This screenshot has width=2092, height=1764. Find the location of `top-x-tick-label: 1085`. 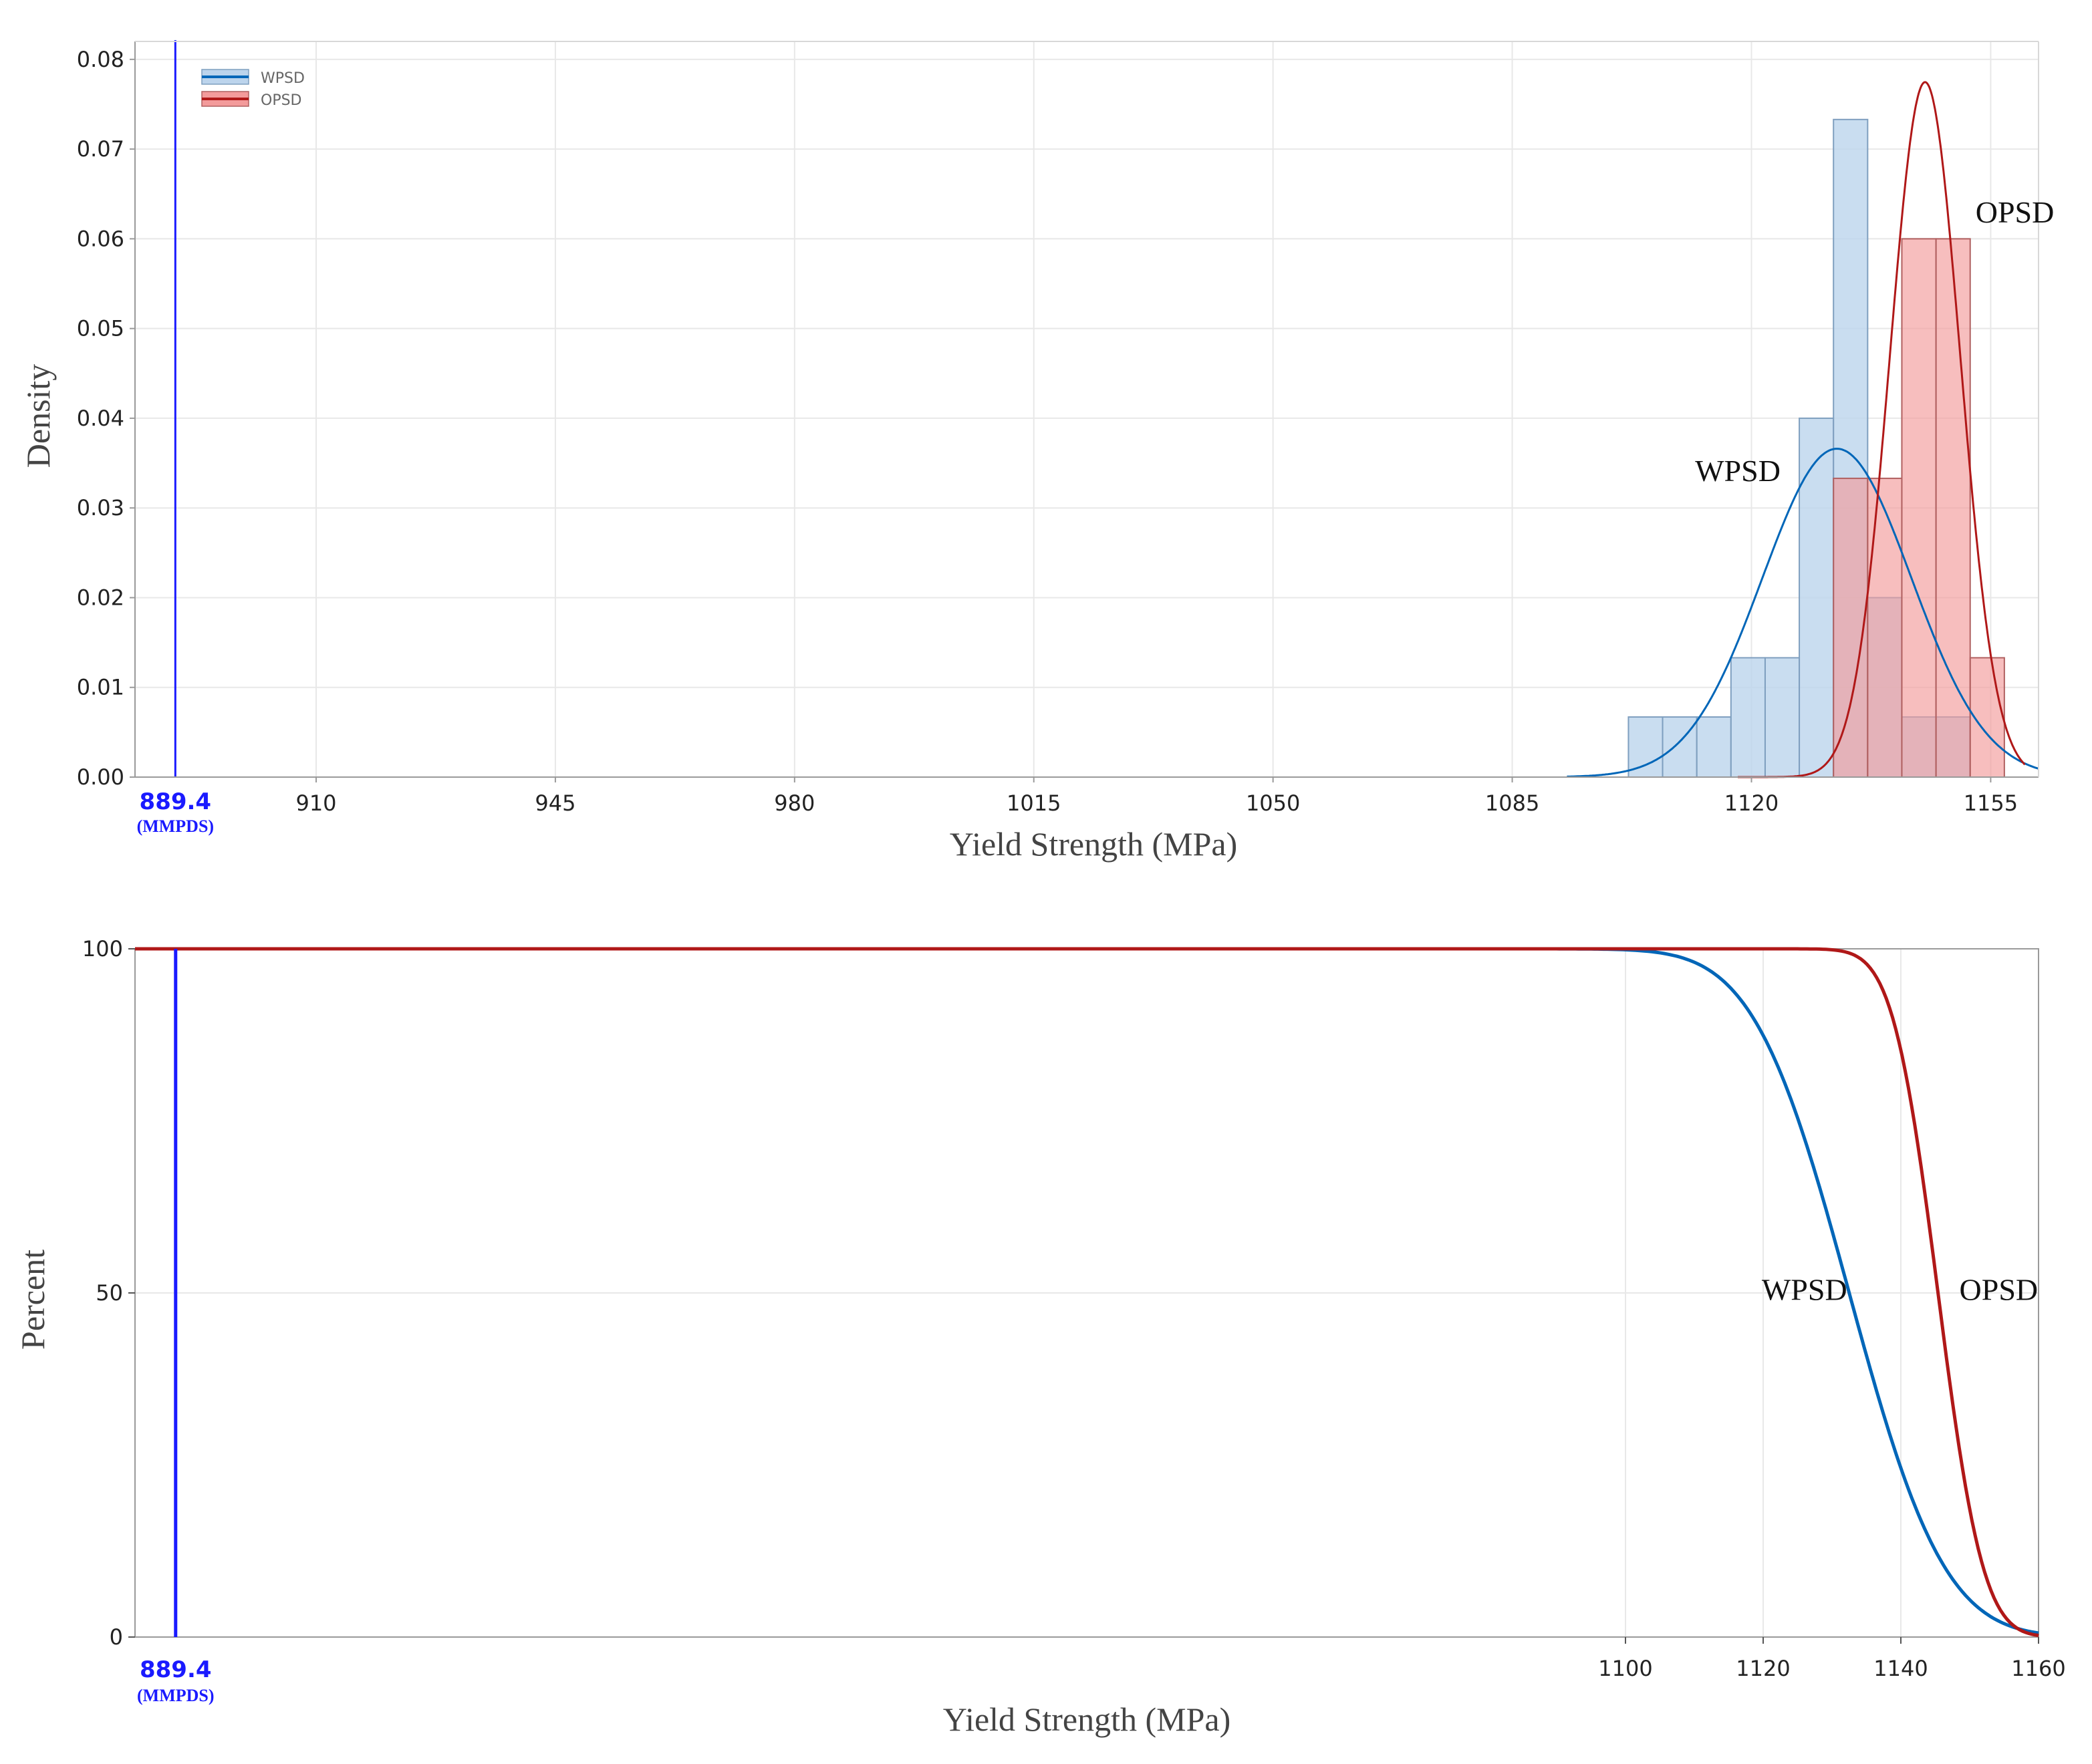

top-x-tick-label: 1085 is located at coordinates (1512, 803).